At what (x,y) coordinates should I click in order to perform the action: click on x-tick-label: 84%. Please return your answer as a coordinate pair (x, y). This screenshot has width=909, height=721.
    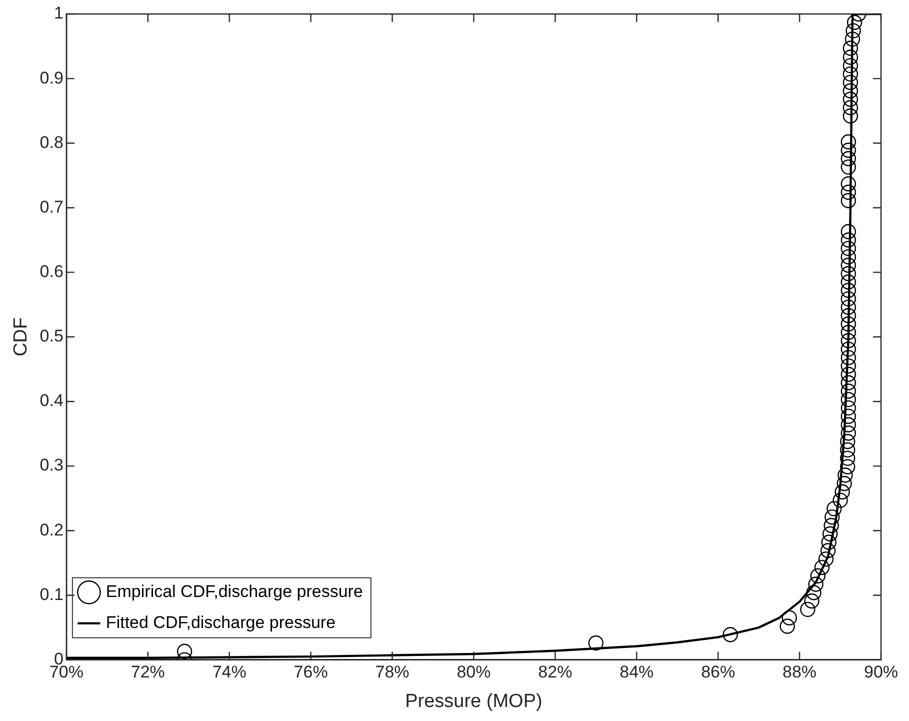
    Looking at the image, I should click on (637, 672).